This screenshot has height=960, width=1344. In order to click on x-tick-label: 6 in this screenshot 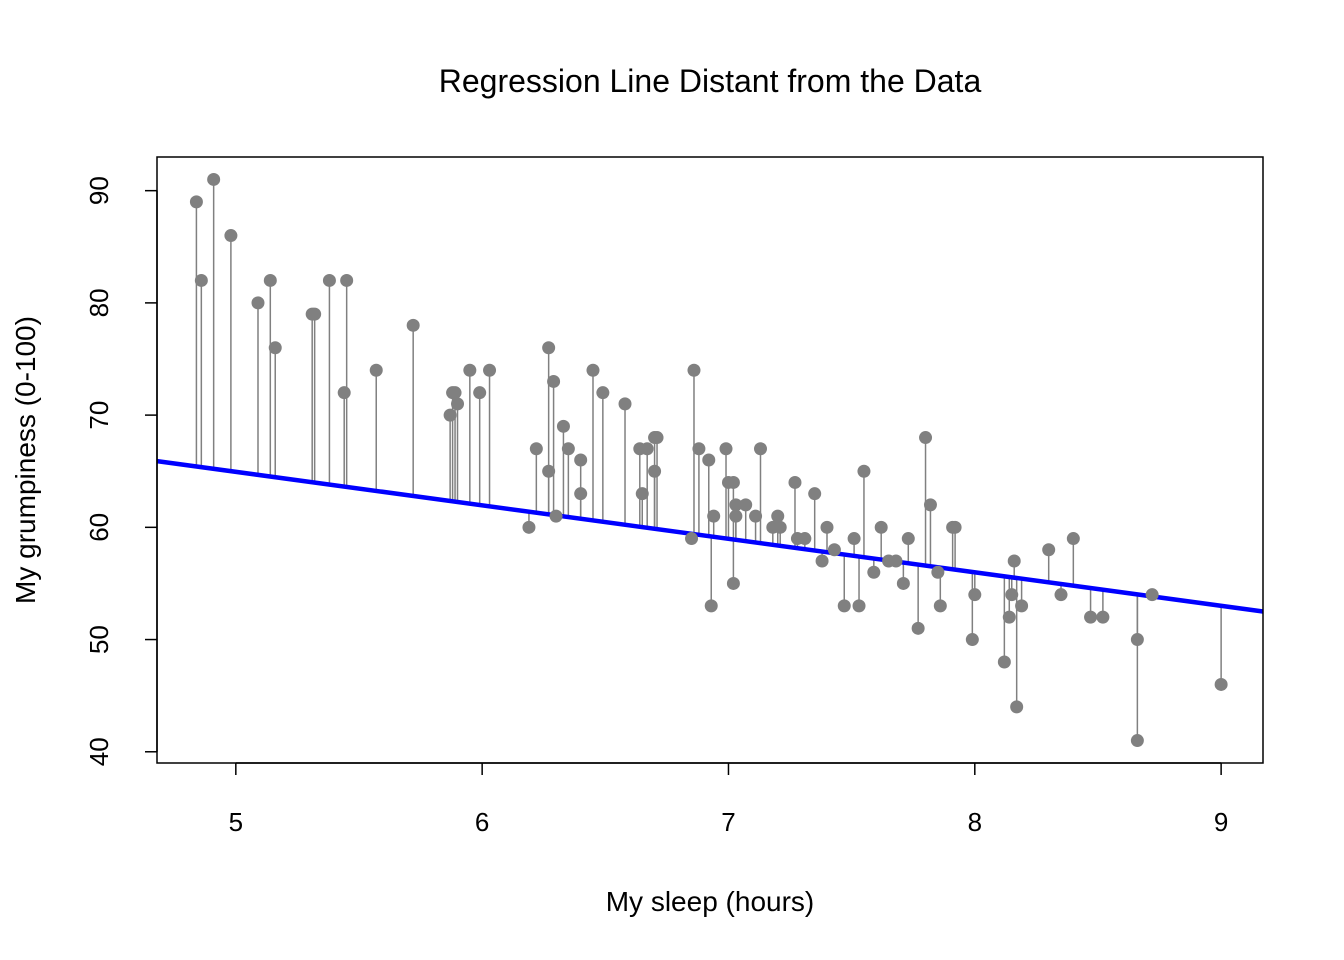, I will do `click(482, 822)`.